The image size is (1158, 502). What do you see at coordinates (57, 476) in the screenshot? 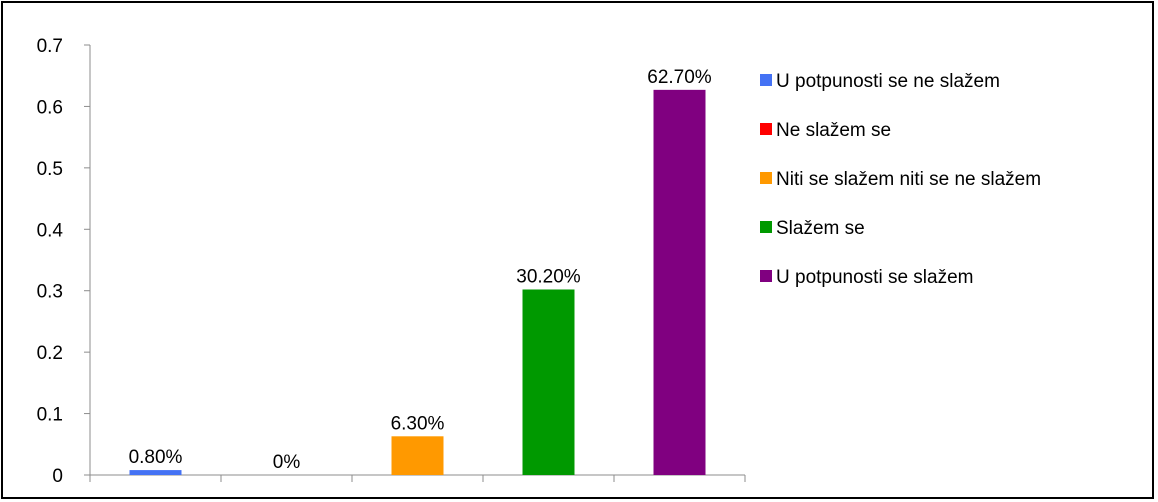
I see `y-tick-label: 0` at bounding box center [57, 476].